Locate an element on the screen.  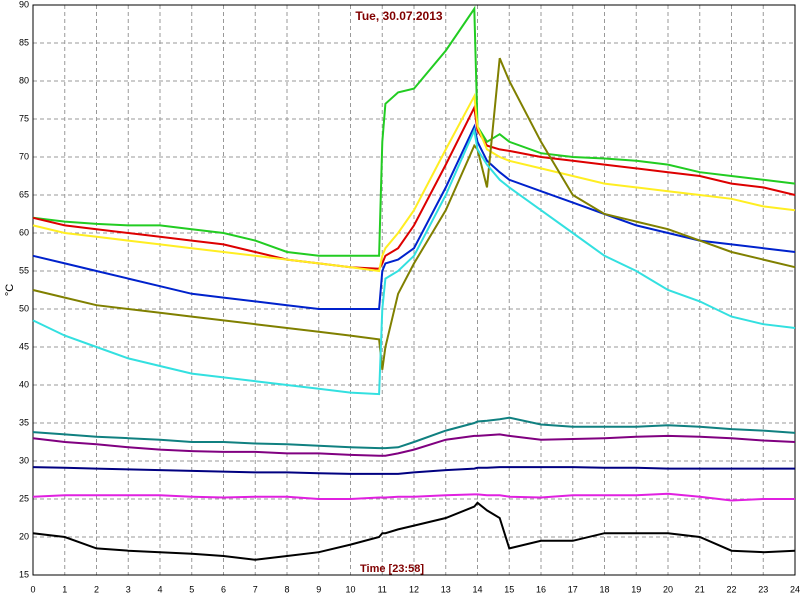
y-tick-label: 70 is located at coordinates (24, 156).